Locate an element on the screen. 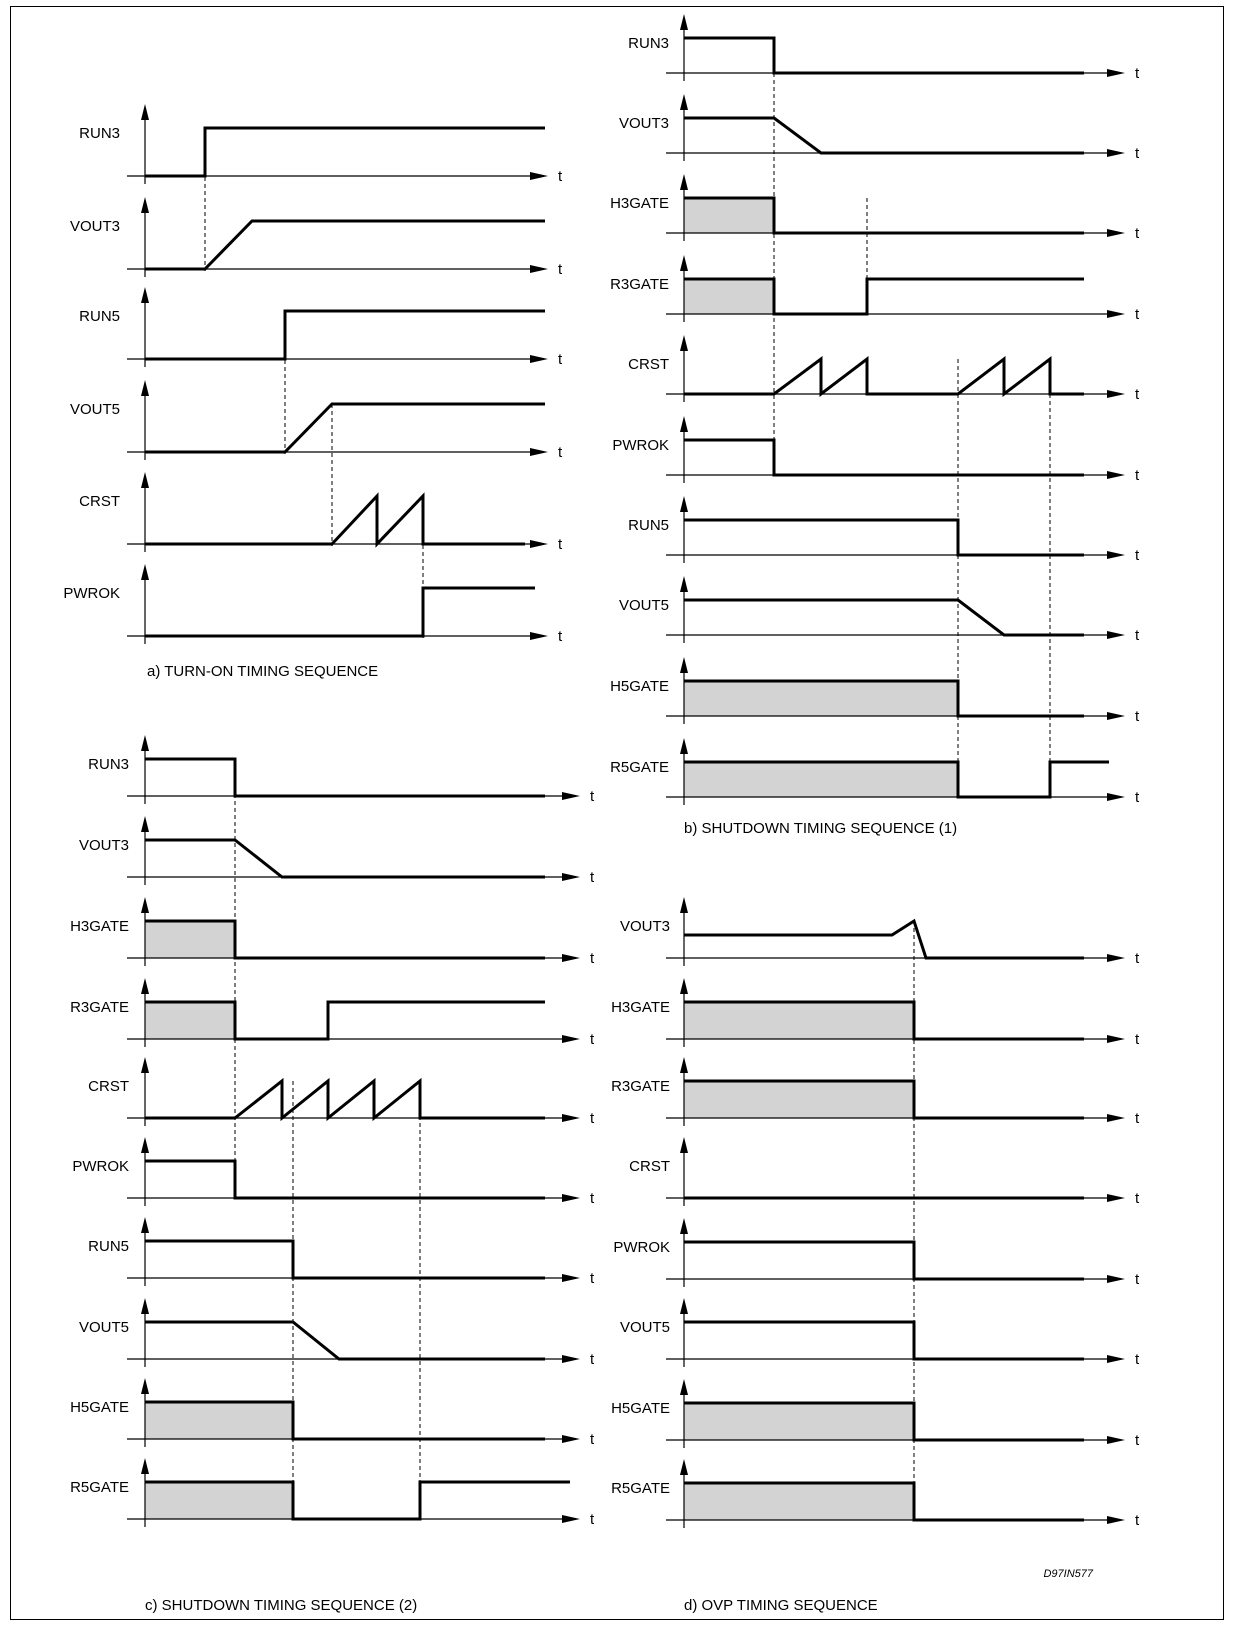 The image size is (1234, 1626). signal-run5: RUN5 t is located at coordinates (321, 327).